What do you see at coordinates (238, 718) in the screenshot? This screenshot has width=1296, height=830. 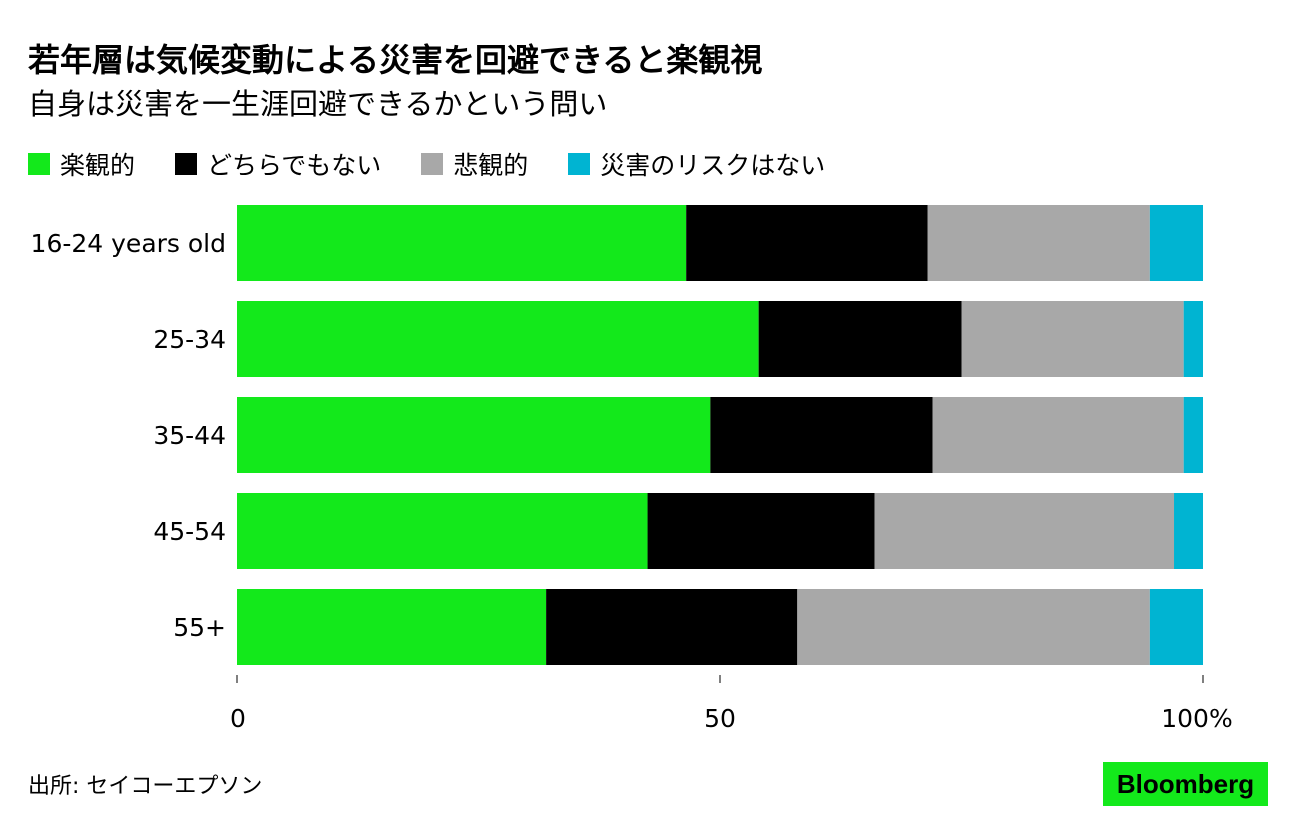 I see `x-tick-label-0: 0` at bounding box center [238, 718].